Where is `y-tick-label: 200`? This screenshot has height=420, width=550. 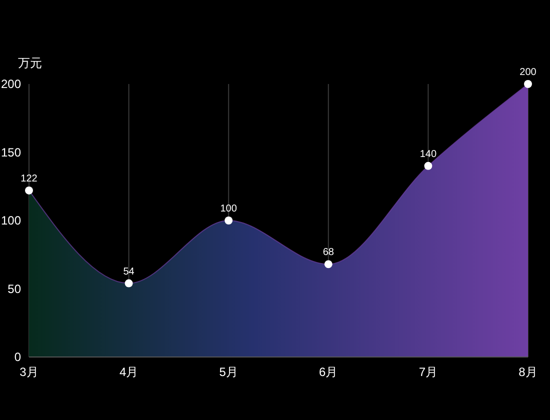 y-tick-label: 200 is located at coordinates (11, 84).